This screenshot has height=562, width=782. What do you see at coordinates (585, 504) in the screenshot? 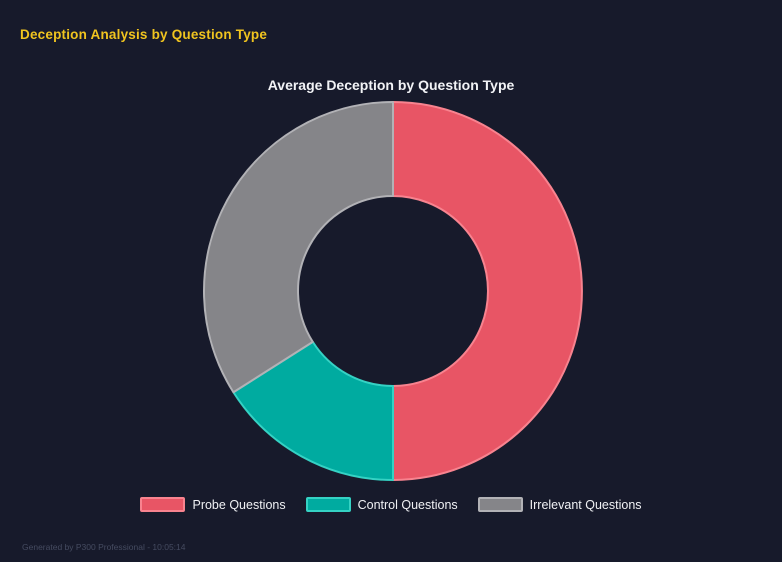
I see `legend-label-irrelevant: Irrelevant Questions` at bounding box center [585, 504].